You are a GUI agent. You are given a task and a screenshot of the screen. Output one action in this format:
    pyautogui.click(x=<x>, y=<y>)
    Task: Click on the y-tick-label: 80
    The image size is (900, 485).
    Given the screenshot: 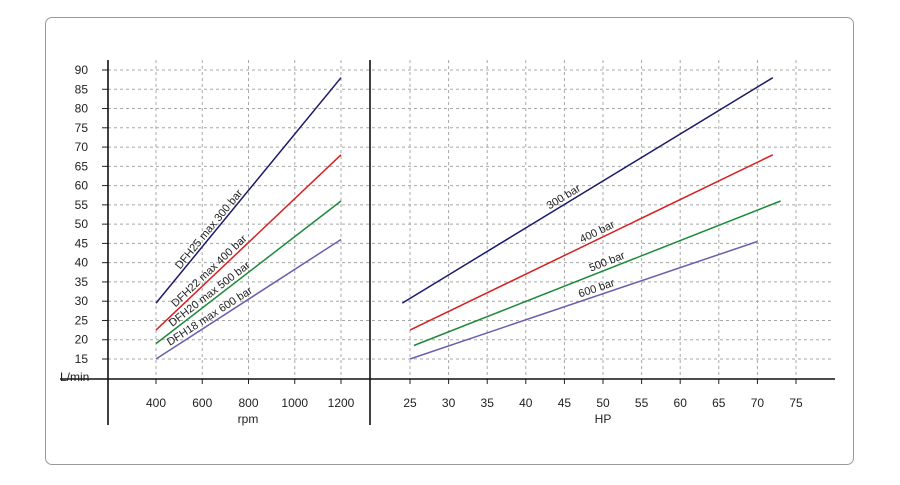 What is the action you would take?
    pyautogui.click(x=82, y=109)
    